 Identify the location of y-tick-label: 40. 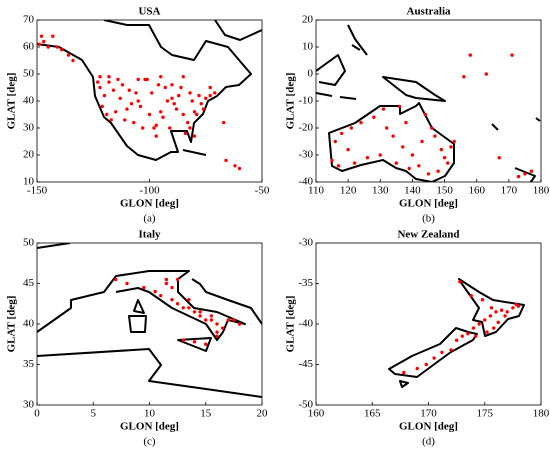
(29, 324).